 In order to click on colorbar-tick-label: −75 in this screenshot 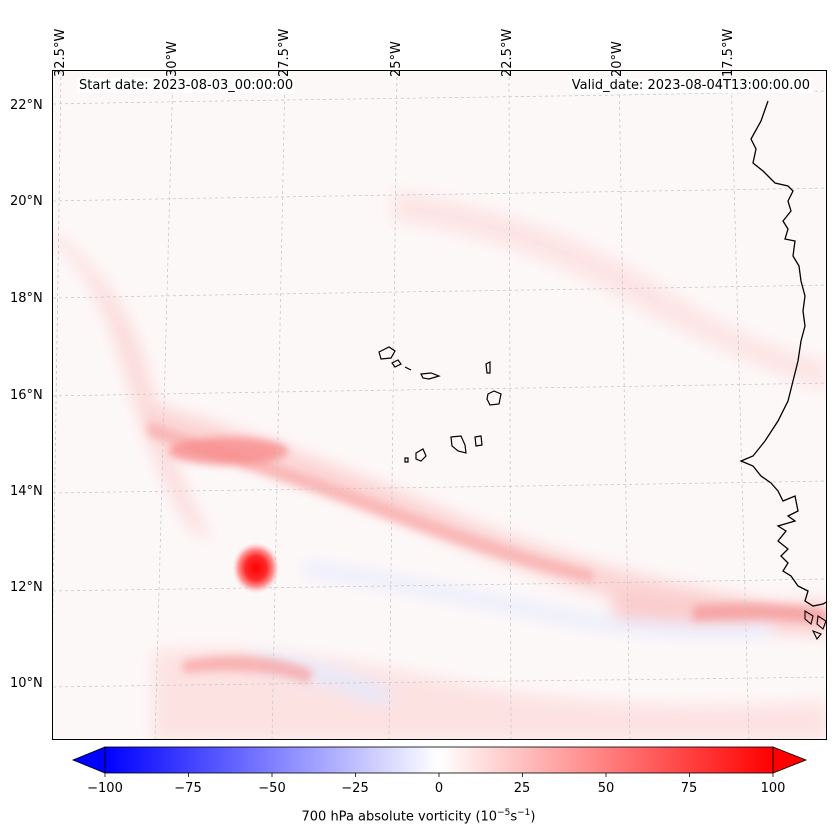, I will do `click(188, 788)`.